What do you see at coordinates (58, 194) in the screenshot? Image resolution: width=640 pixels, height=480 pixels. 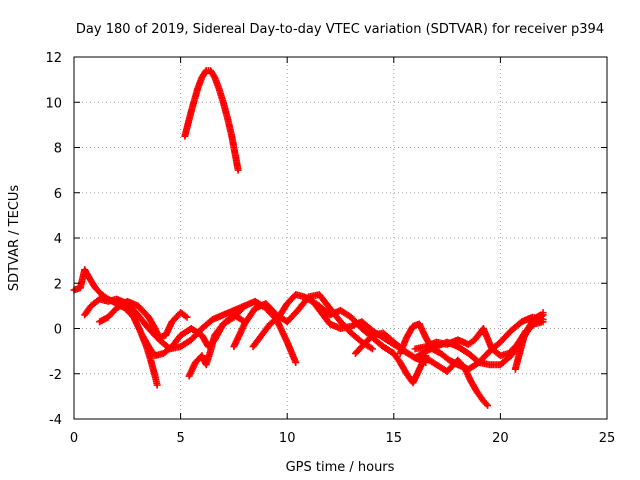 I see `y-tick-label: 6` at bounding box center [58, 194].